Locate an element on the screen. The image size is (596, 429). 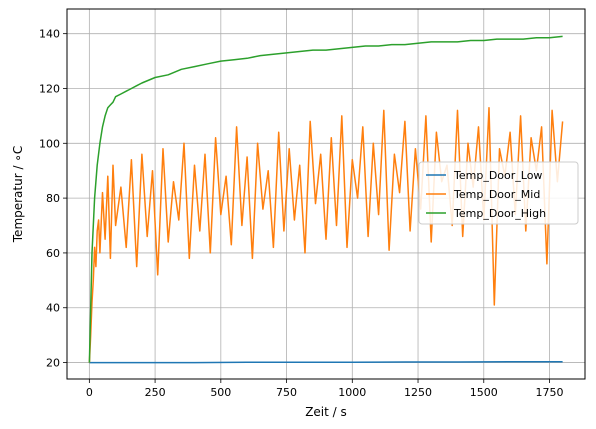
x-tick-label: 1750 is located at coordinates (550, 392).